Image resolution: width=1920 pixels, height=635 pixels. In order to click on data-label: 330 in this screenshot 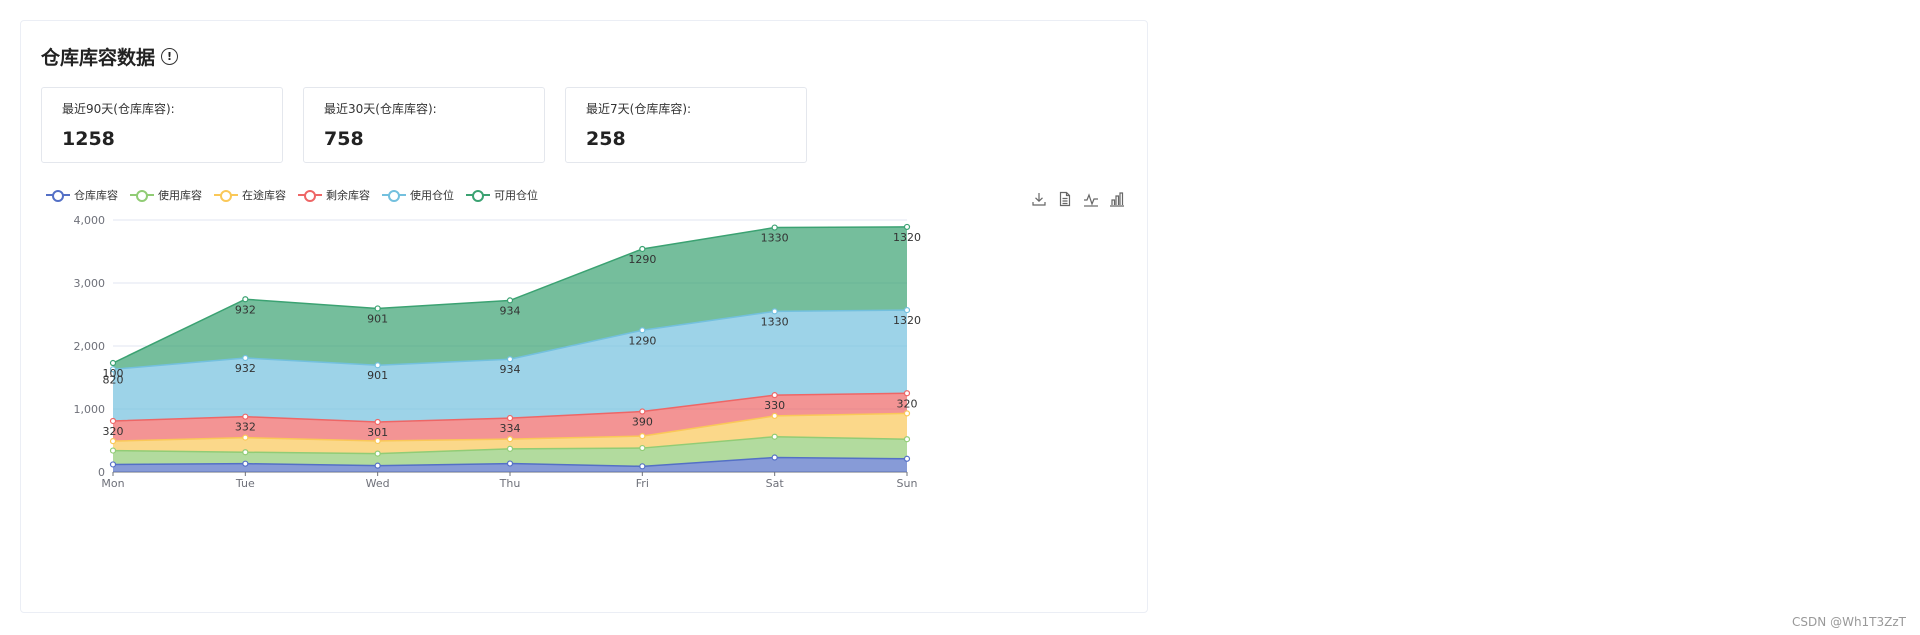, I will do `click(774, 405)`.